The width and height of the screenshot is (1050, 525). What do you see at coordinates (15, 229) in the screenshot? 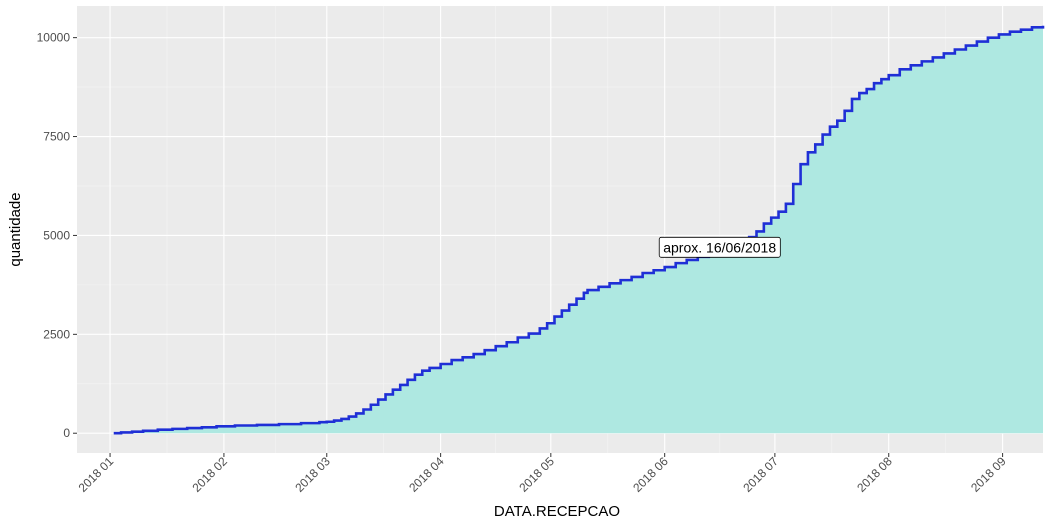
I see `y-axis-title: quantidade` at bounding box center [15, 229].